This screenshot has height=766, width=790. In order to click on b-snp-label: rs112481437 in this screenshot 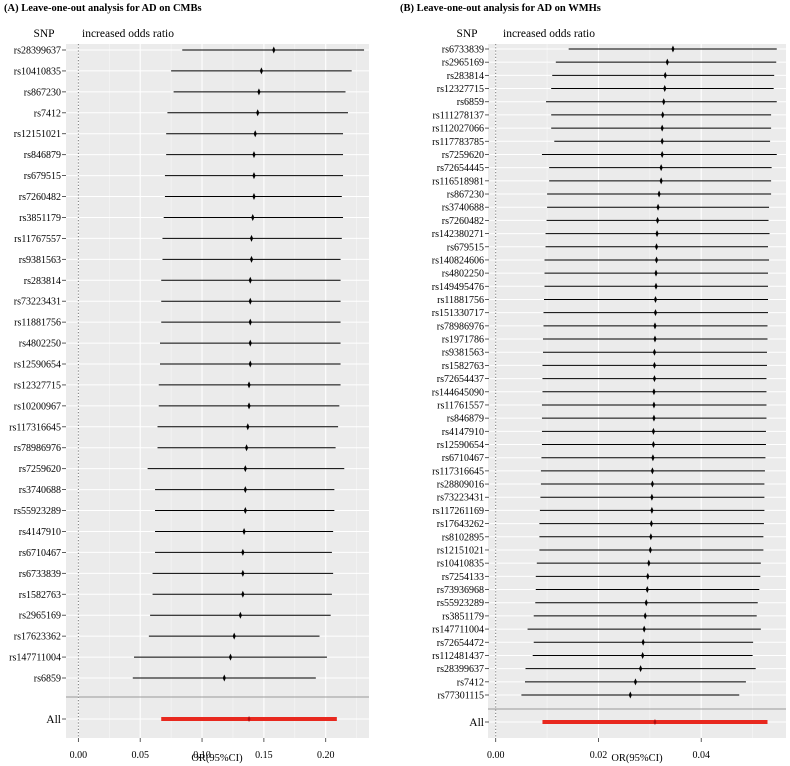, I will do `click(458, 656)`.